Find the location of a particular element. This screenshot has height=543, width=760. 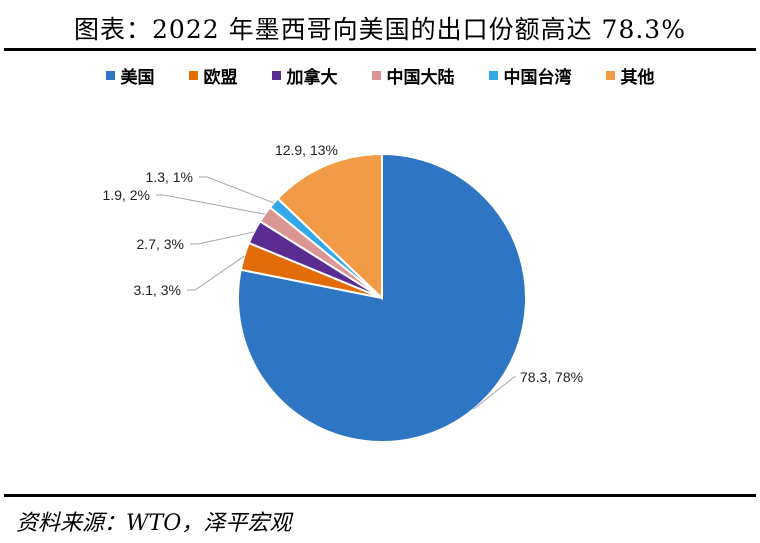

data-label-canada: 2.7, 3% is located at coordinates (160, 244).